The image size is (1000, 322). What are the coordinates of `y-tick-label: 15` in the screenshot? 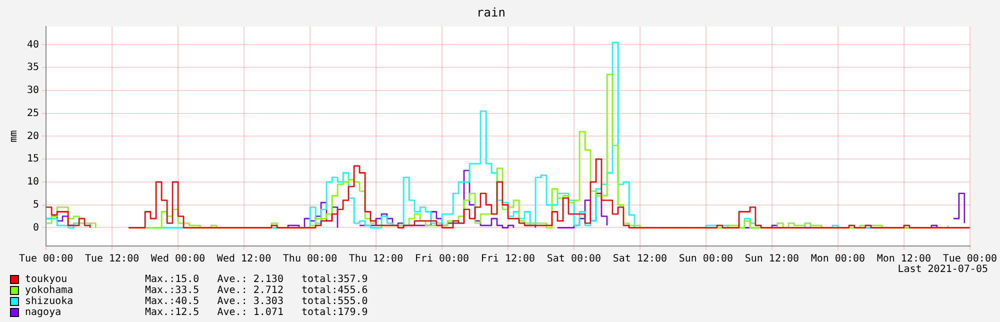 It's located at (33, 159).